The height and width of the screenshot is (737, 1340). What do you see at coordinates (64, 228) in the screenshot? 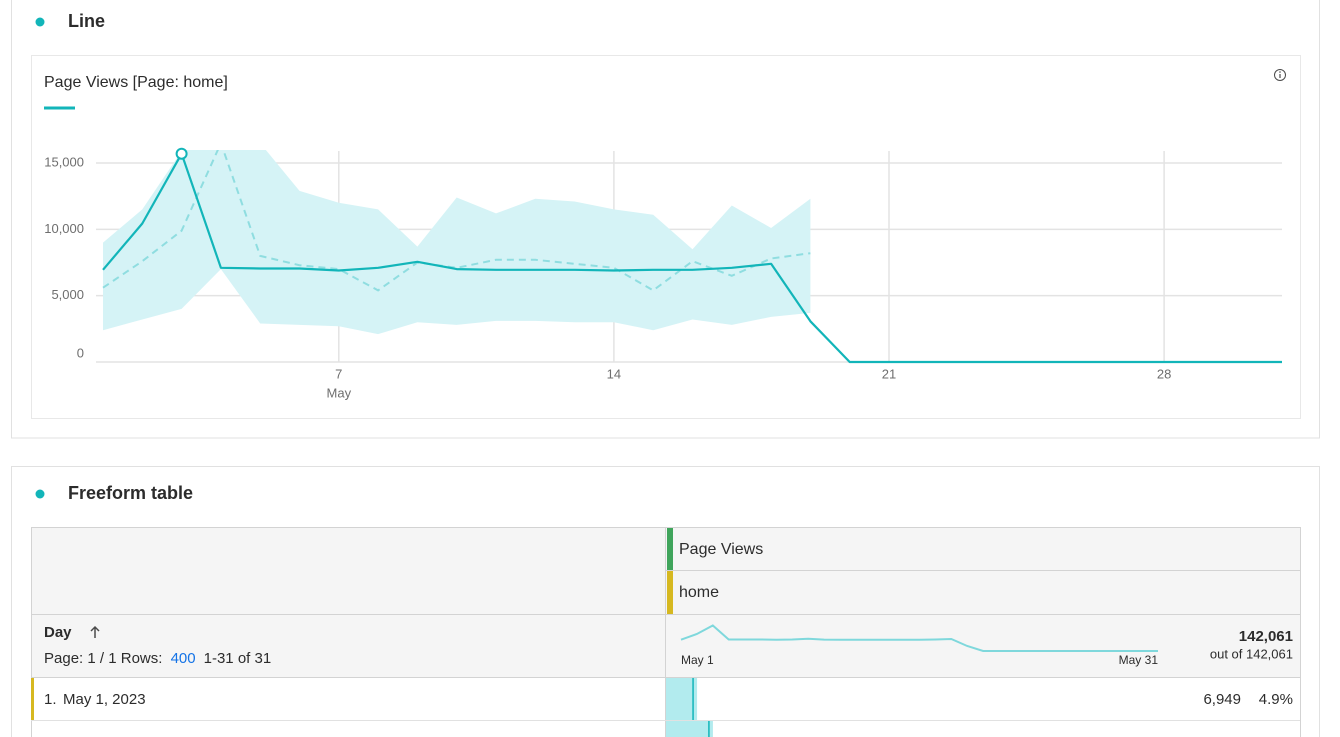
I see `y-tick-label: 10,000` at bounding box center [64, 228].